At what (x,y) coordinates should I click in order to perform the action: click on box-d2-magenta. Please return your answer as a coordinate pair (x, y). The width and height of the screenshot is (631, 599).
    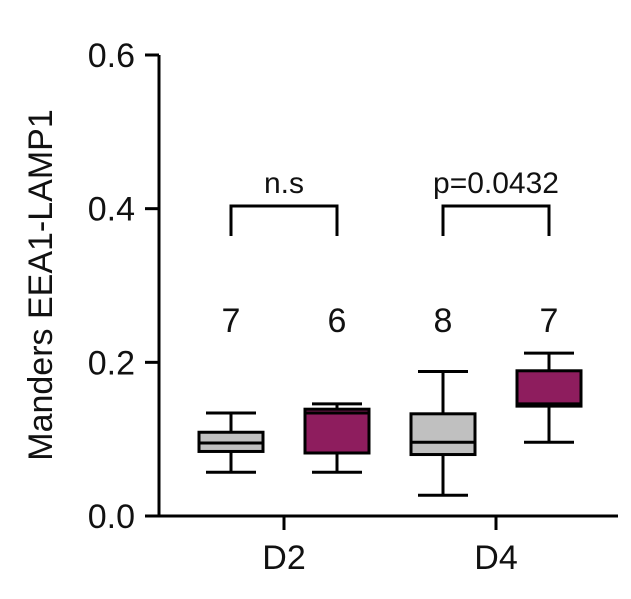
    Looking at the image, I should click on (337, 438).